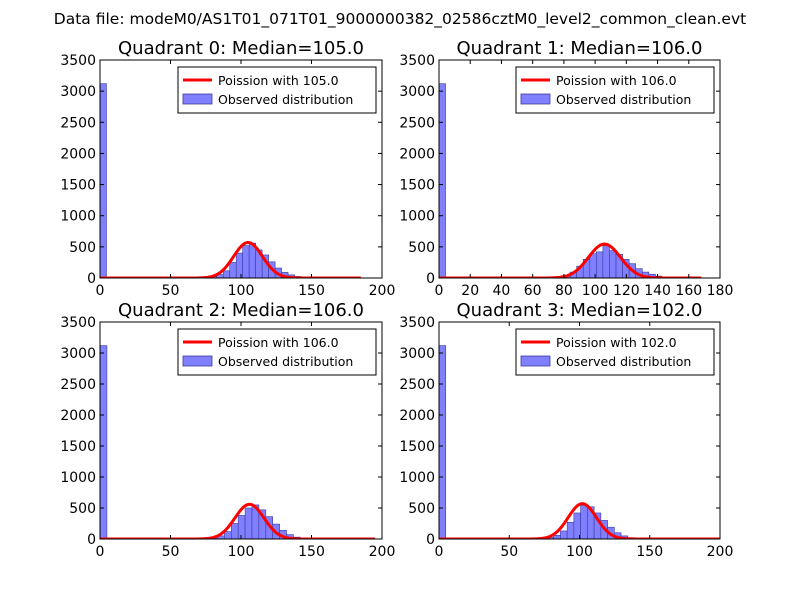 Image resolution: width=800 pixels, height=600 pixels. What do you see at coordinates (579, 169) in the screenshot?
I see `axes-frame` at bounding box center [579, 169].